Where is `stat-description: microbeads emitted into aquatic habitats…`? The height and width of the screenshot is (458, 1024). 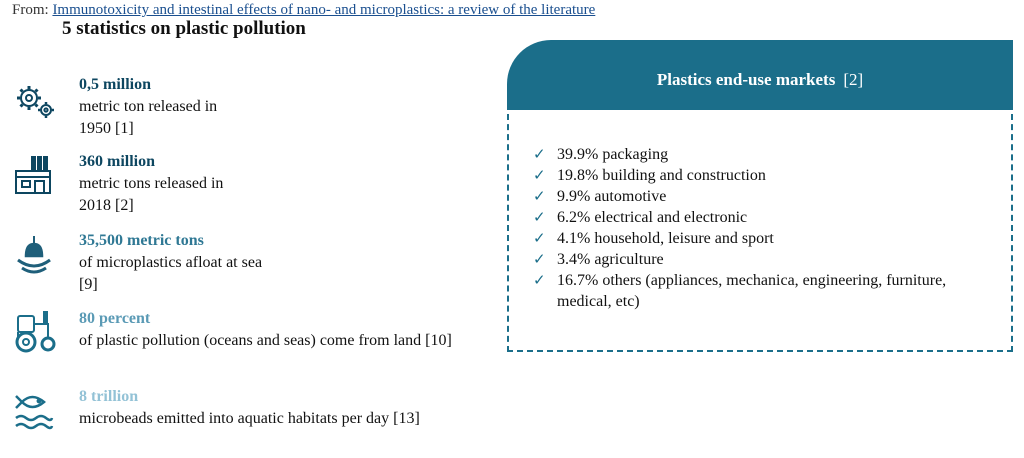
stat-description: microbeads emitted into aquatic habitats… is located at coordinates (249, 418).